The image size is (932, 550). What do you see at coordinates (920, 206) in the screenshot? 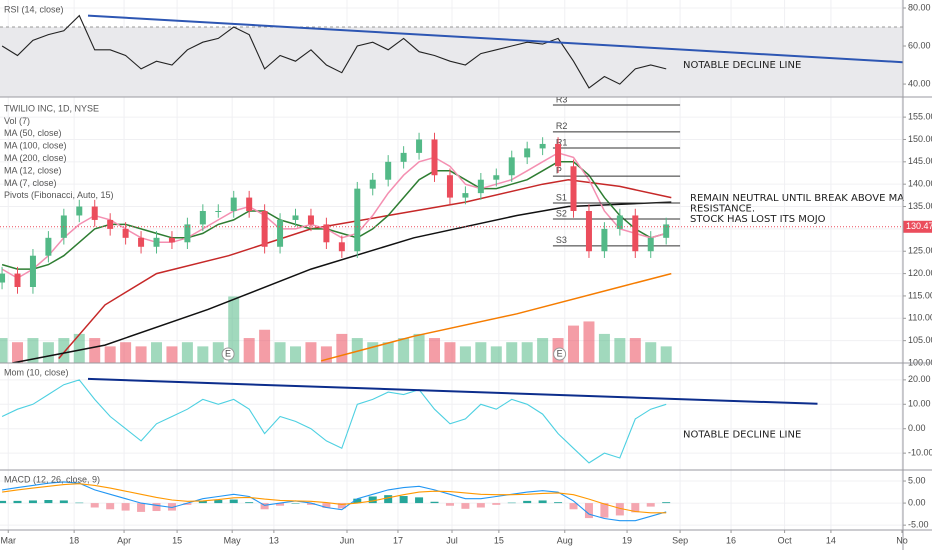
I see `y-tick-label: 135.00` at bounding box center [920, 206].